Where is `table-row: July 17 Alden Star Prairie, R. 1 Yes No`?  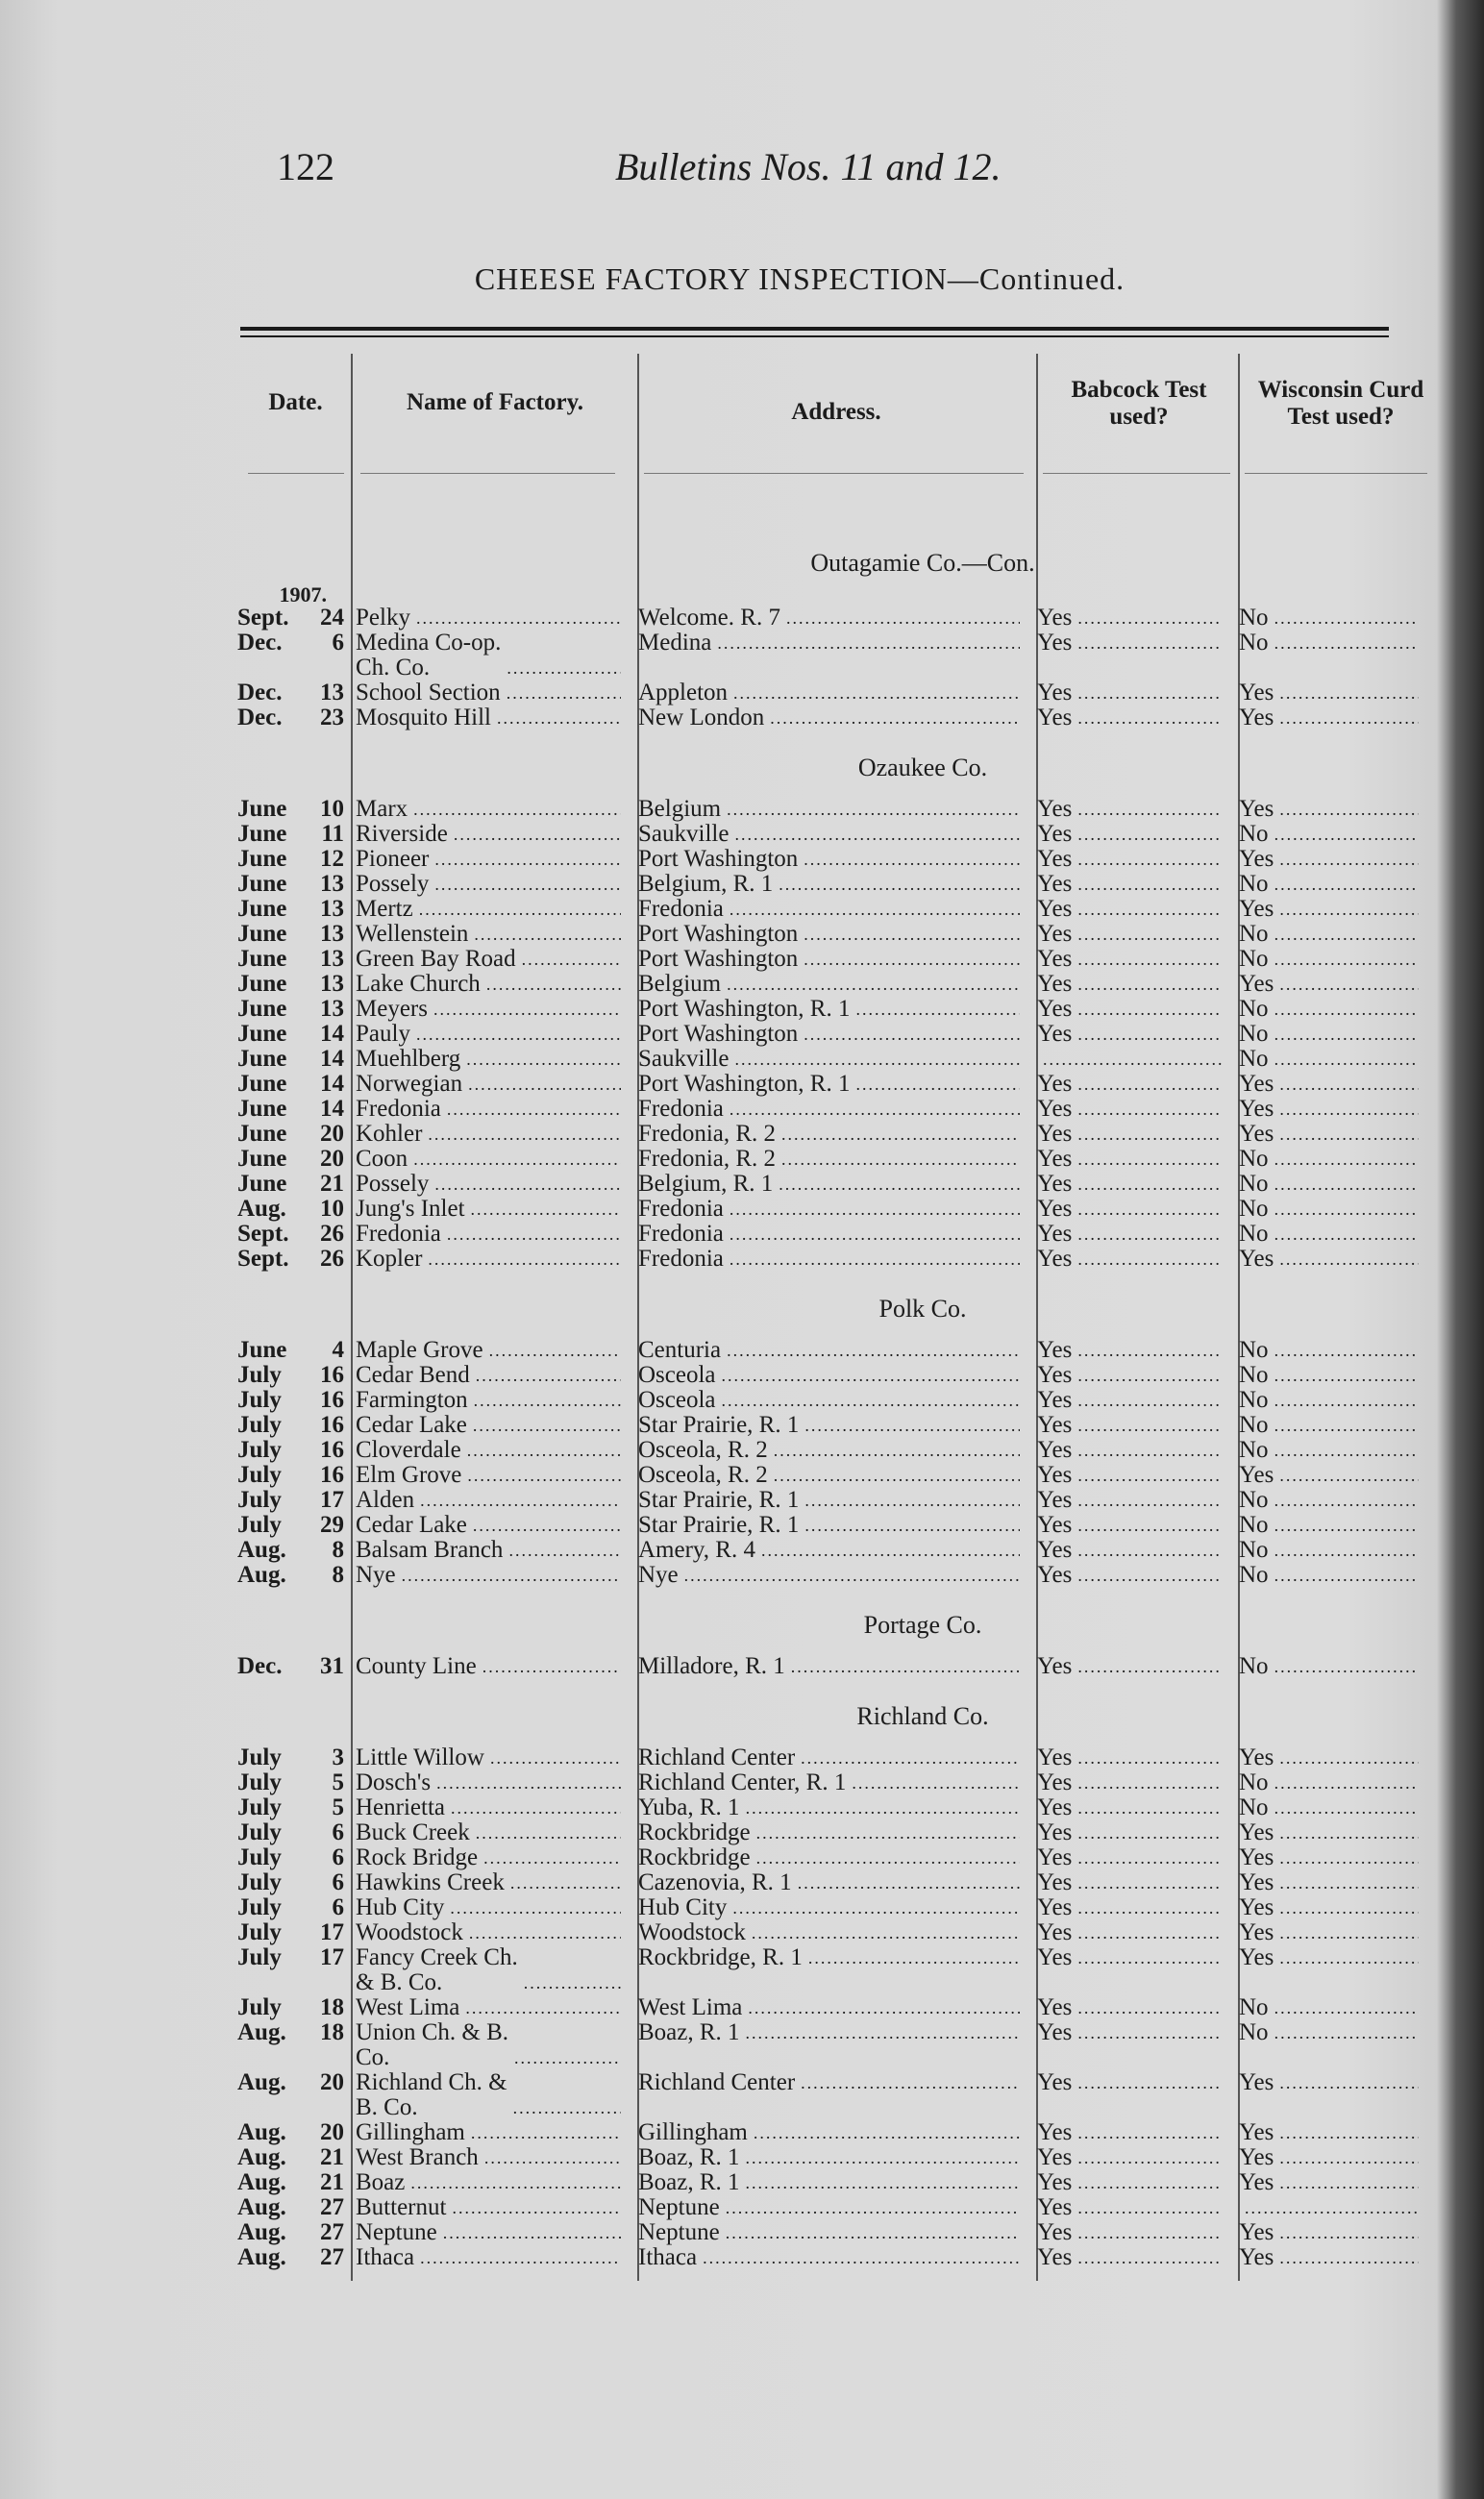 table-row: July 17 Alden Star Prairie, R. 1 Yes No is located at coordinates (836, 1501).